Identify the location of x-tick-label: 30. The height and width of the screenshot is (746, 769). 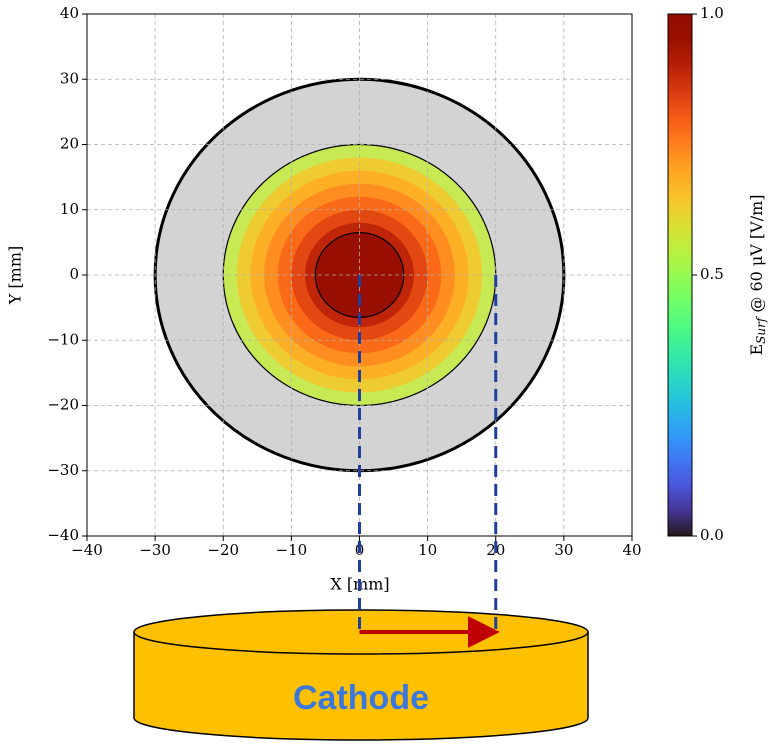
(563, 550).